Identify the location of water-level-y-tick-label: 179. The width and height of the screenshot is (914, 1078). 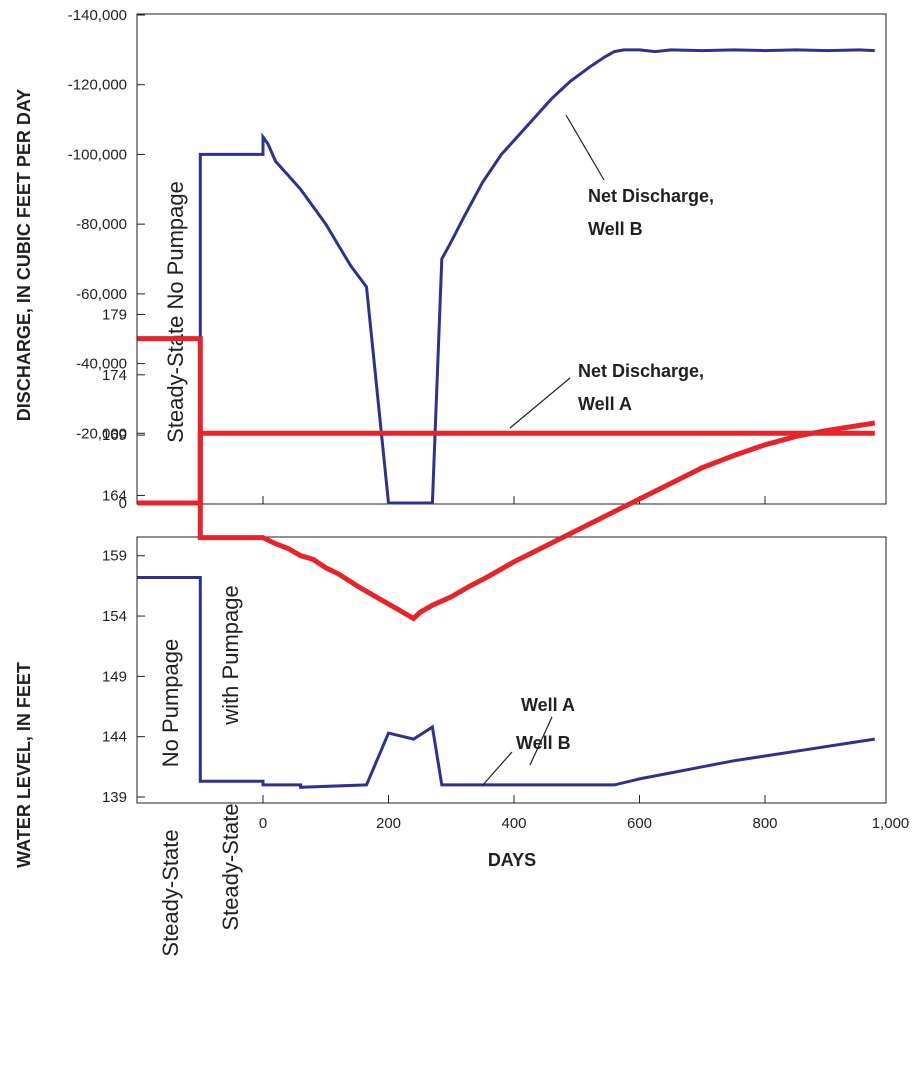
(114, 314).